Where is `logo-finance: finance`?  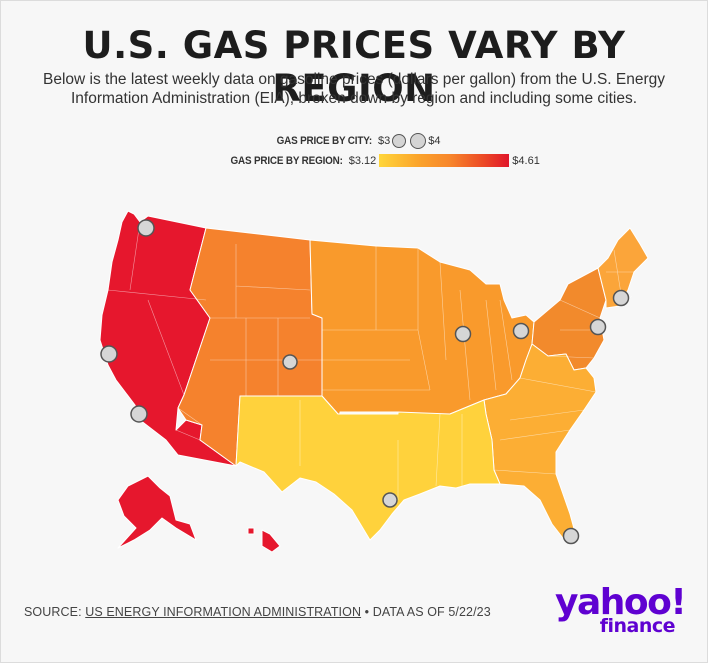 logo-finance: finance is located at coordinates (637, 626).